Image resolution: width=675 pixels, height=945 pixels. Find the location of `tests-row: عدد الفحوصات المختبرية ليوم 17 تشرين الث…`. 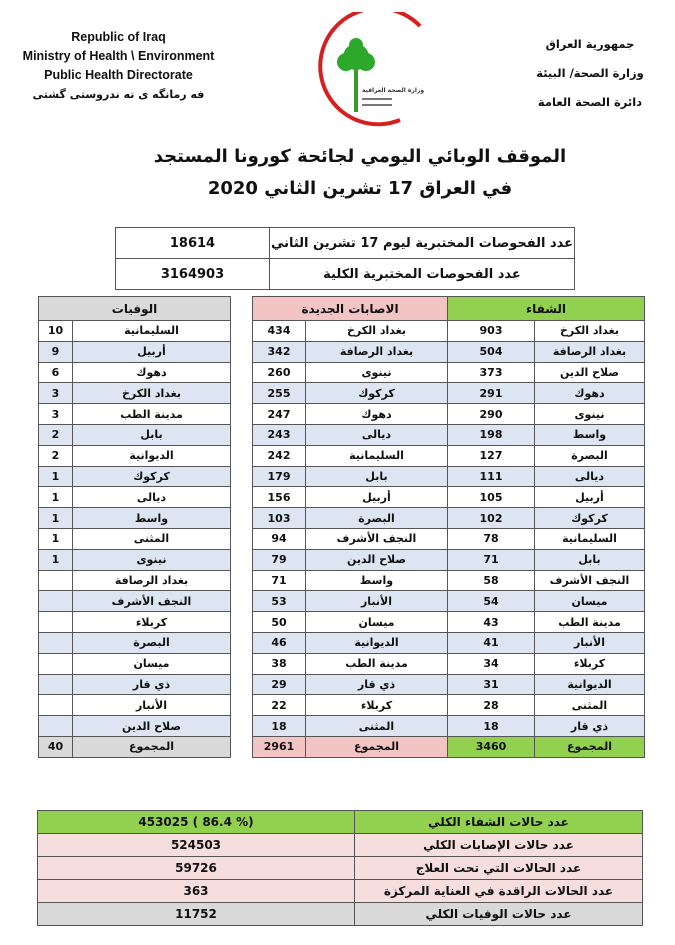

tests-row: عدد الفحوصات المختبرية ليوم 17 تشرين الث… is located at coordinates (345, 243).